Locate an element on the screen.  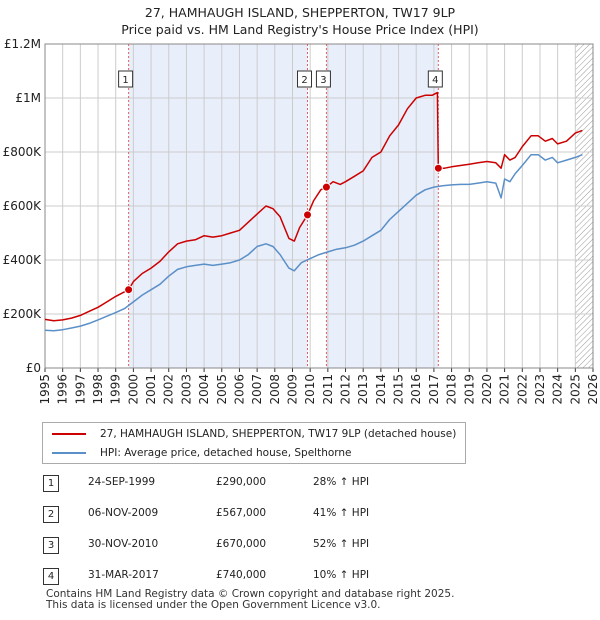
x-tick-label: 2006 is located at coordinates (239, 389).